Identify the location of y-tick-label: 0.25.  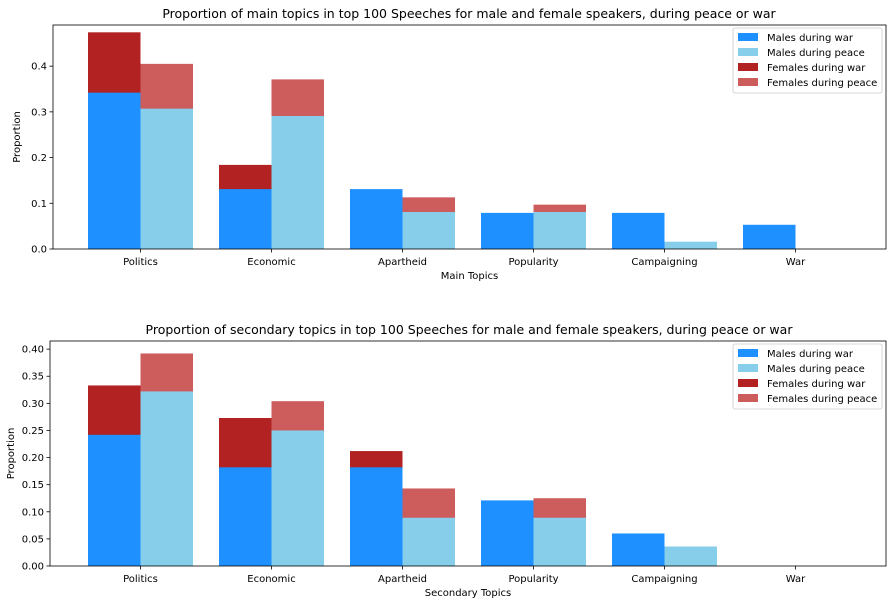
(33, 431).